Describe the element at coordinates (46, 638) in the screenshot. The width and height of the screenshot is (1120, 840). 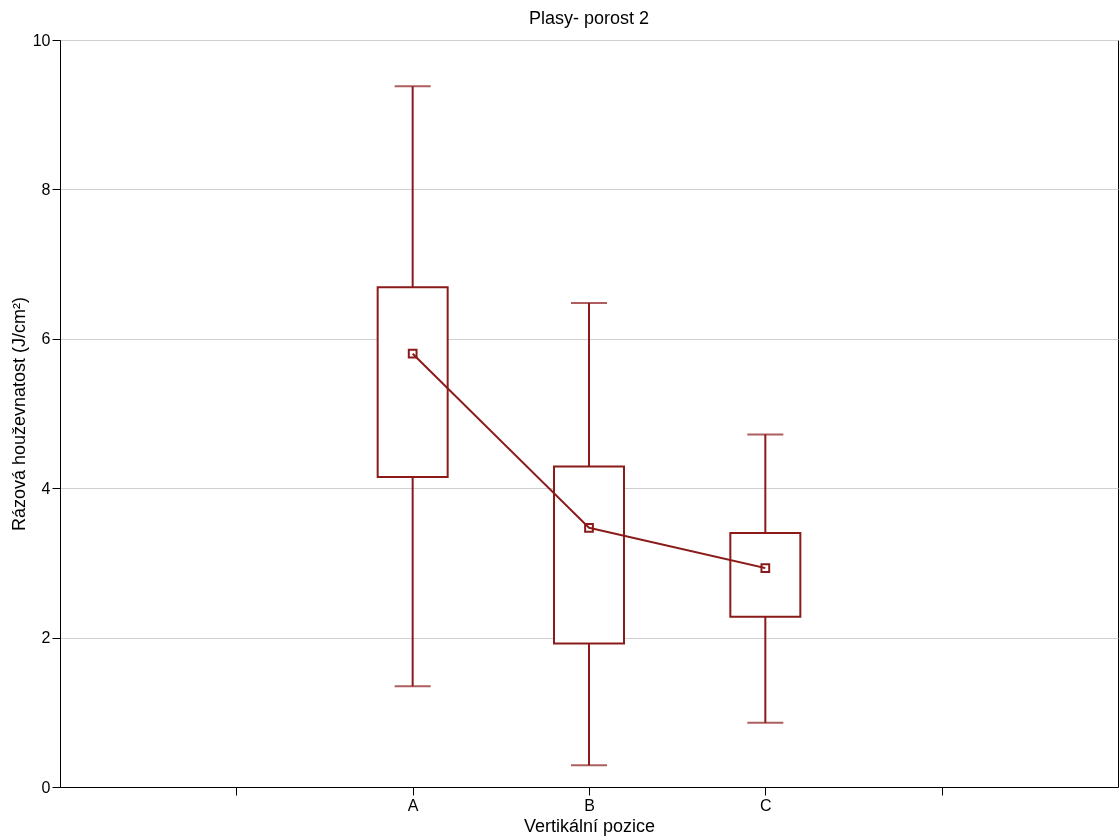
I see `y-tick-label: 2` at that location.